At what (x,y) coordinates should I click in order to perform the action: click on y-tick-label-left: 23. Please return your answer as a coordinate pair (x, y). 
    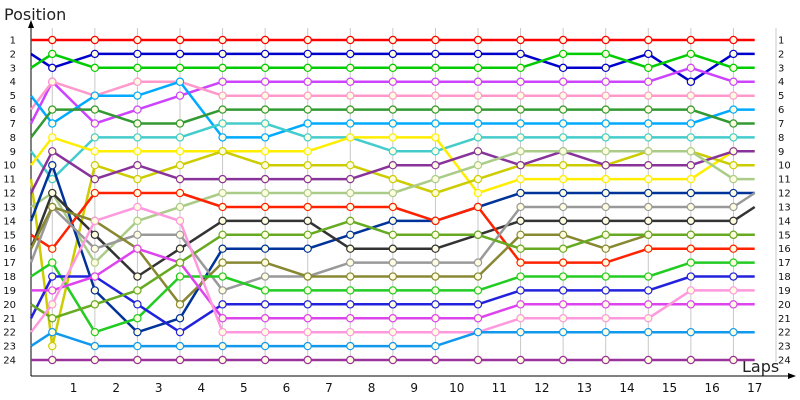
    Looking at the image, I should click on (9, 347).